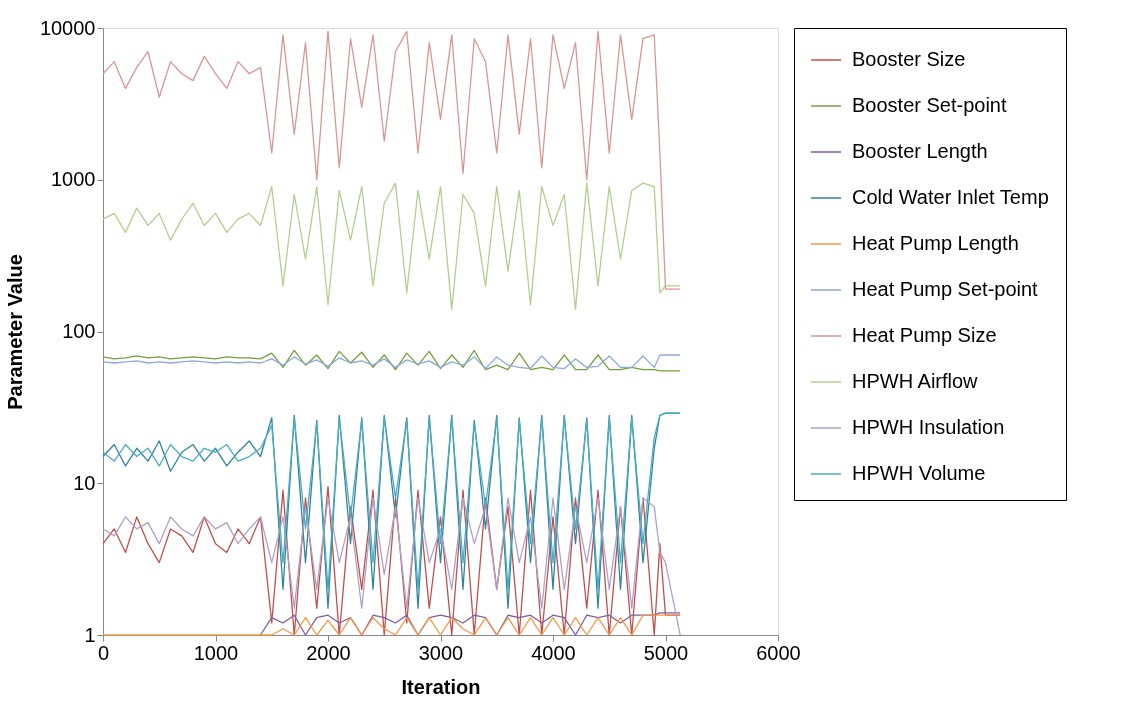  What do you see at coordinates (950, 197) in the screenshot?
I see `legend-label: Cold Water Inlet Temp` at bounding box center [950, 197].